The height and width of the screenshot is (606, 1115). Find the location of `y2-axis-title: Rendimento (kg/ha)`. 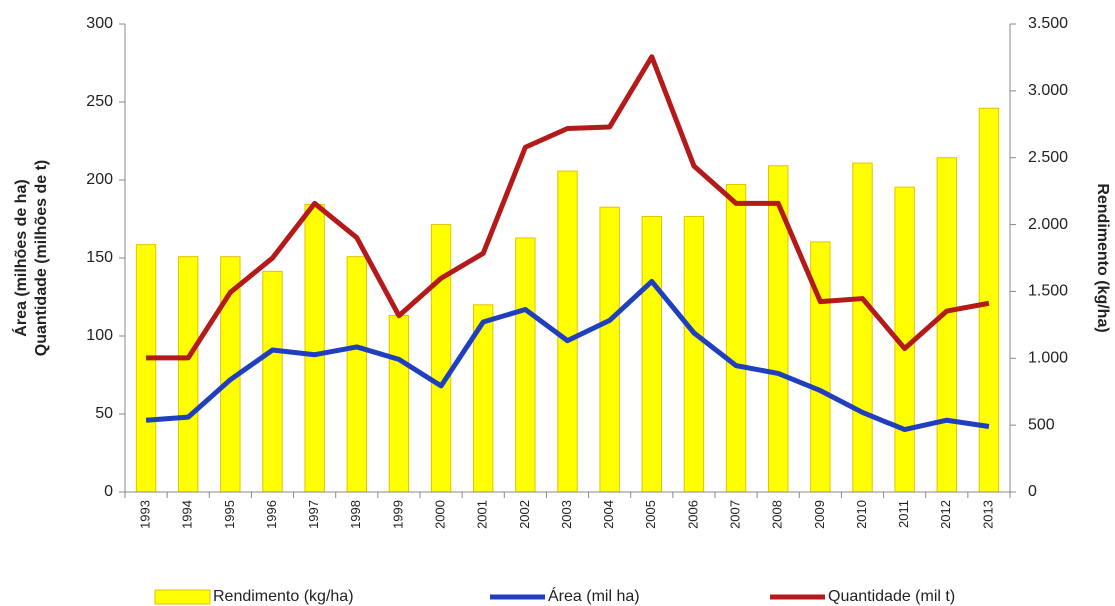

y2-axis-title: Rendimento (kg/ha) is located at coordinates (1102, 257).